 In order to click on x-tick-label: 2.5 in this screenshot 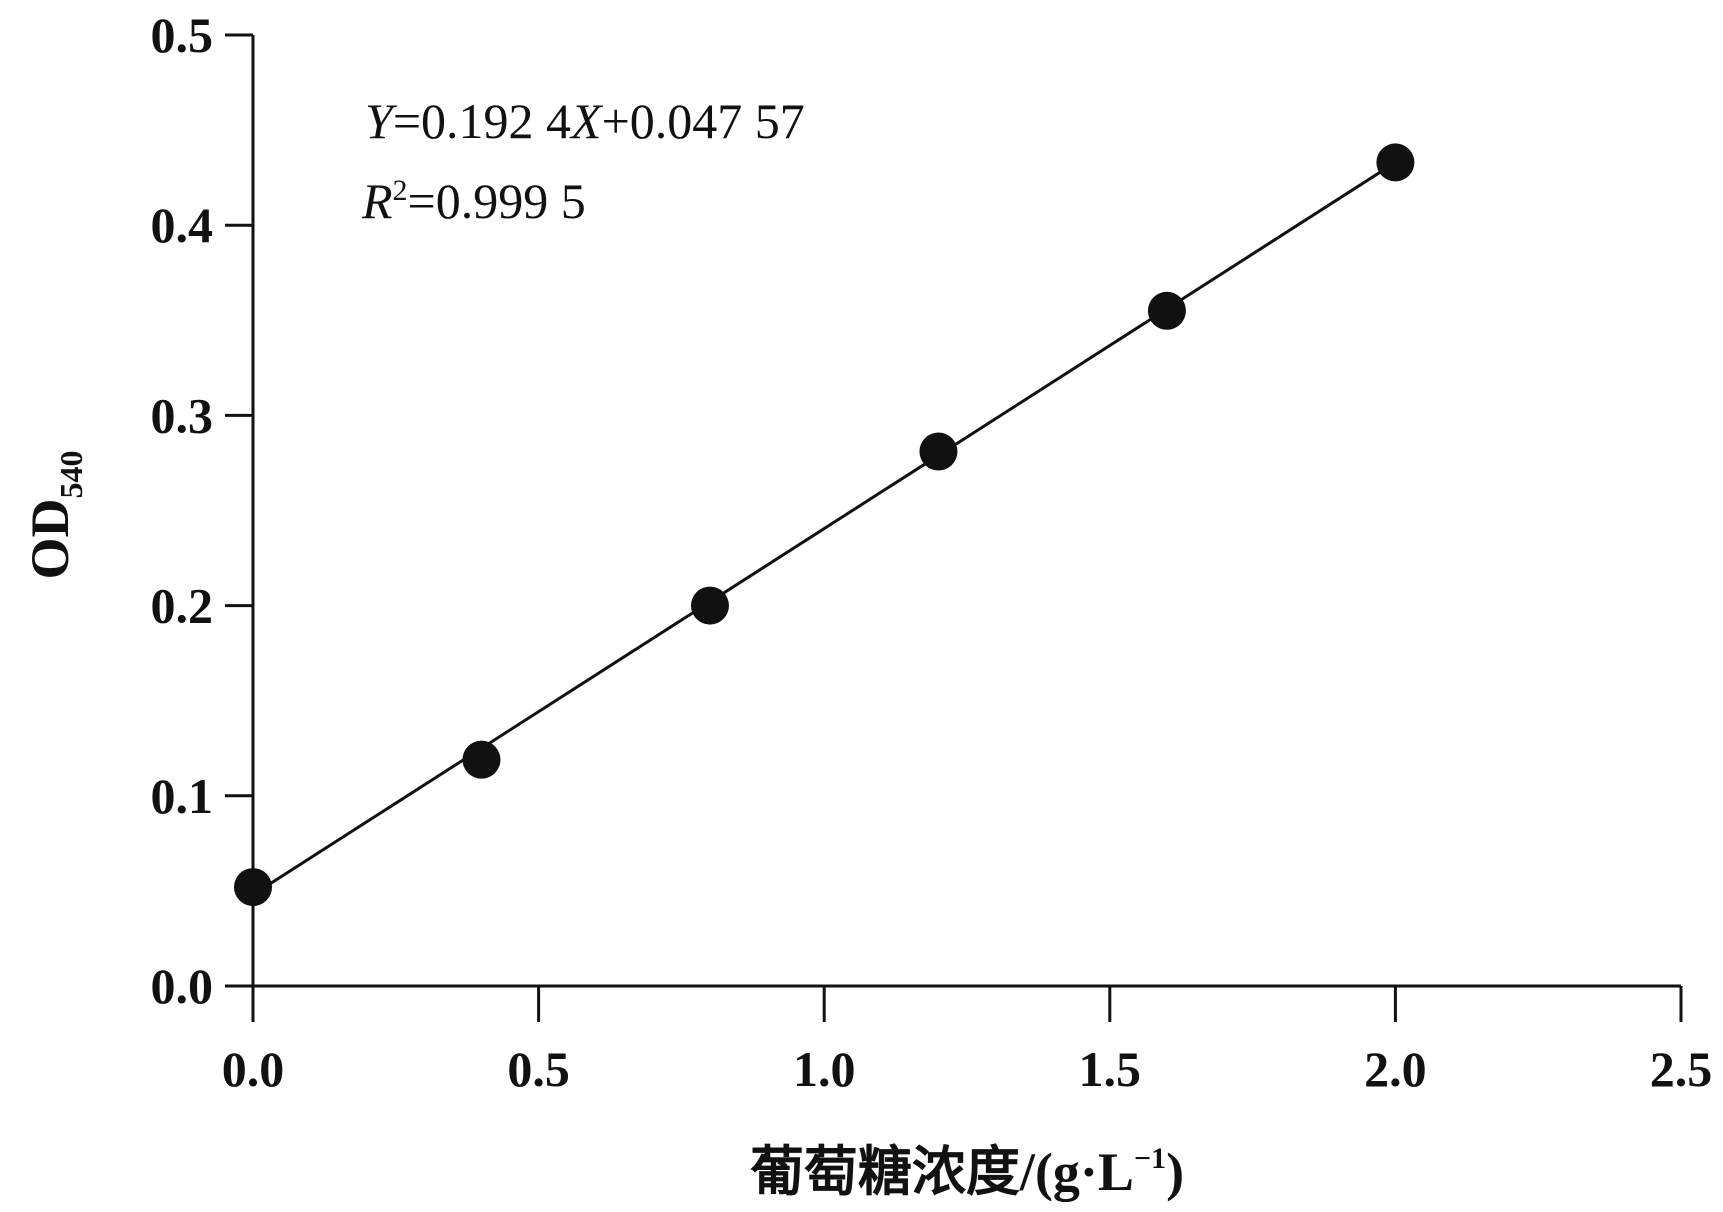, I will do `click(1681, 1069)`.